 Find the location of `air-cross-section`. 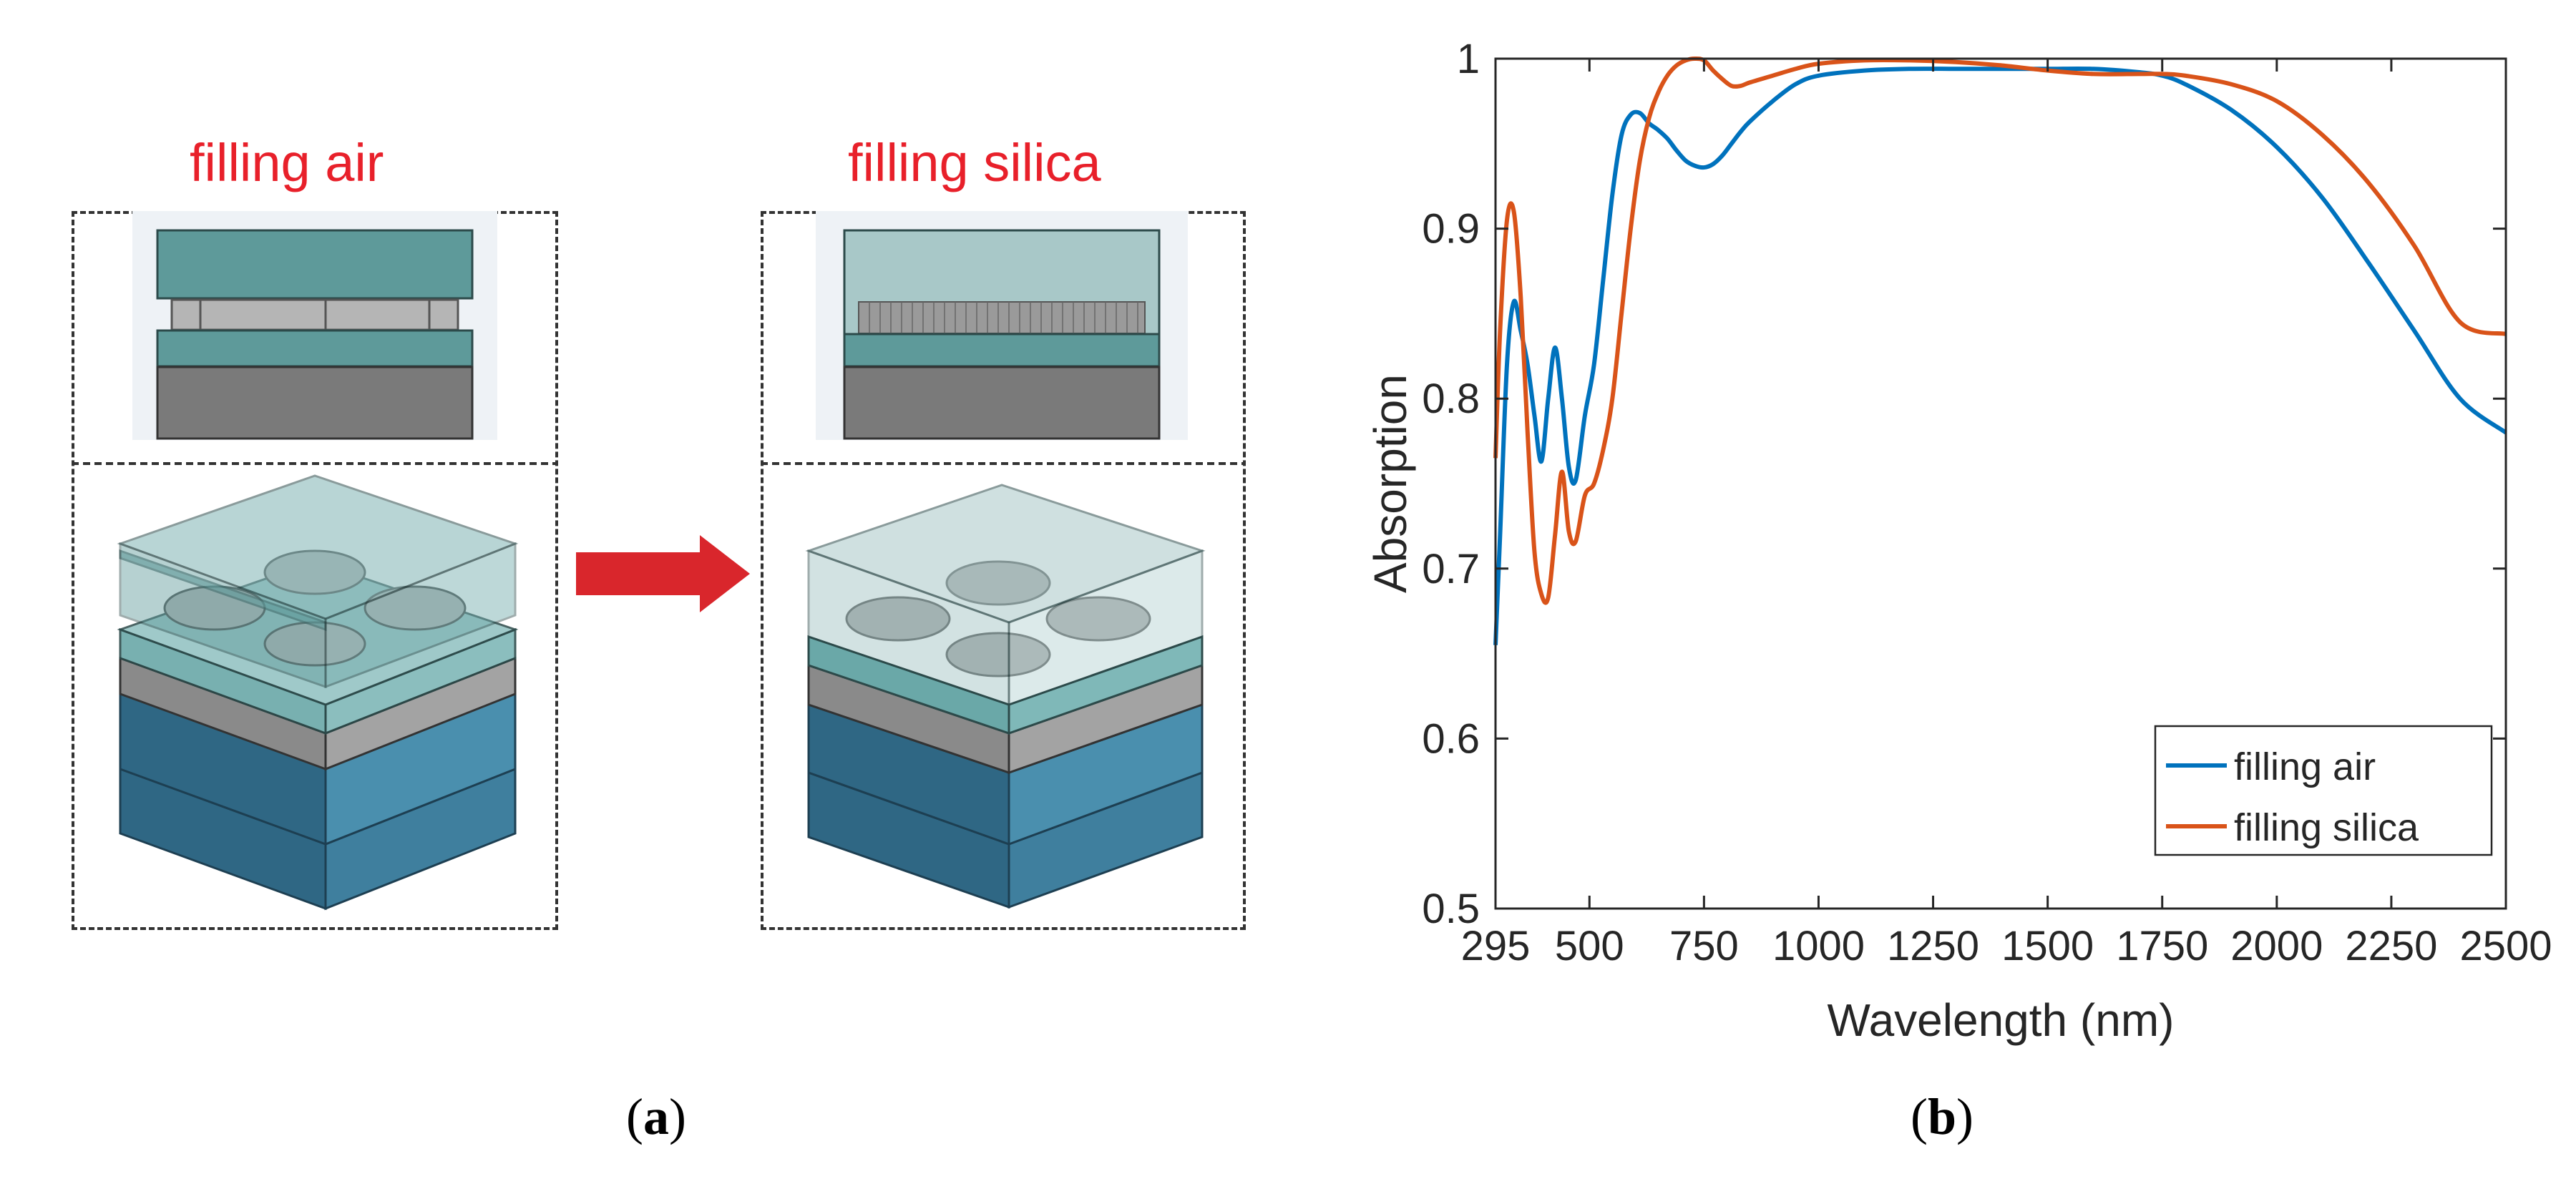

air-cross-section is located at coordinates (314, 325).